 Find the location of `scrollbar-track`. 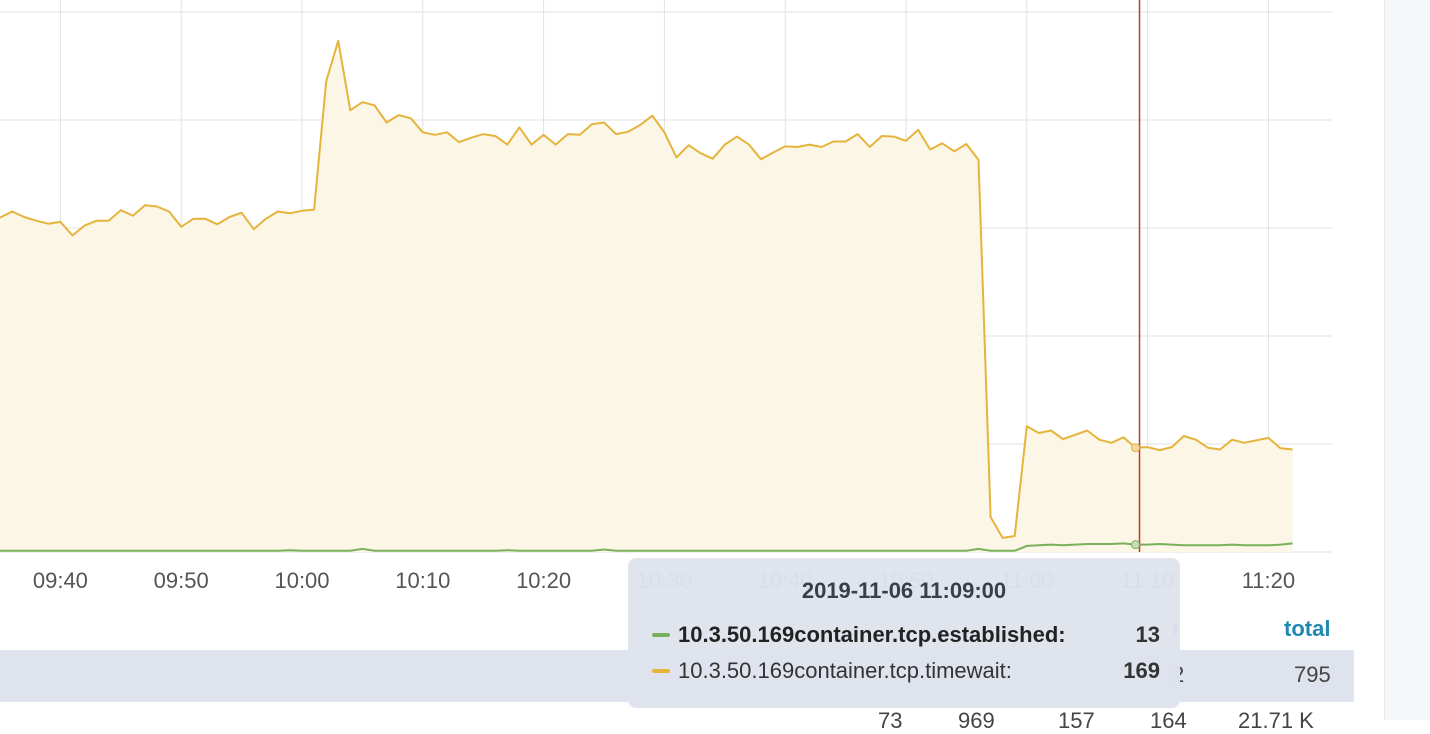

scrollbar-track is located at coordinates (1407, 360).